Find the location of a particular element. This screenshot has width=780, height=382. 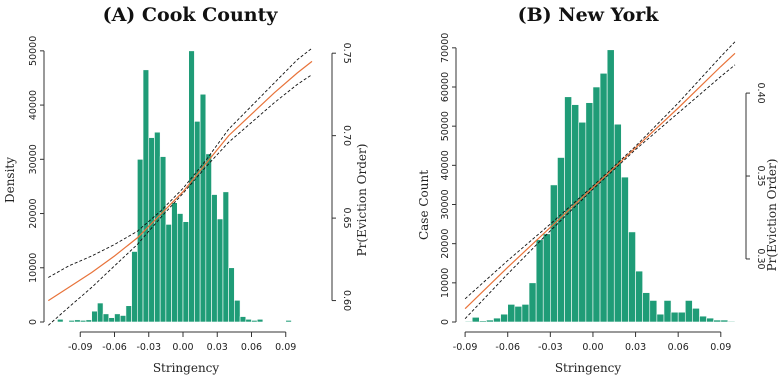

y-right-tick-label: 0.30 is located at coordinates (760, 258).